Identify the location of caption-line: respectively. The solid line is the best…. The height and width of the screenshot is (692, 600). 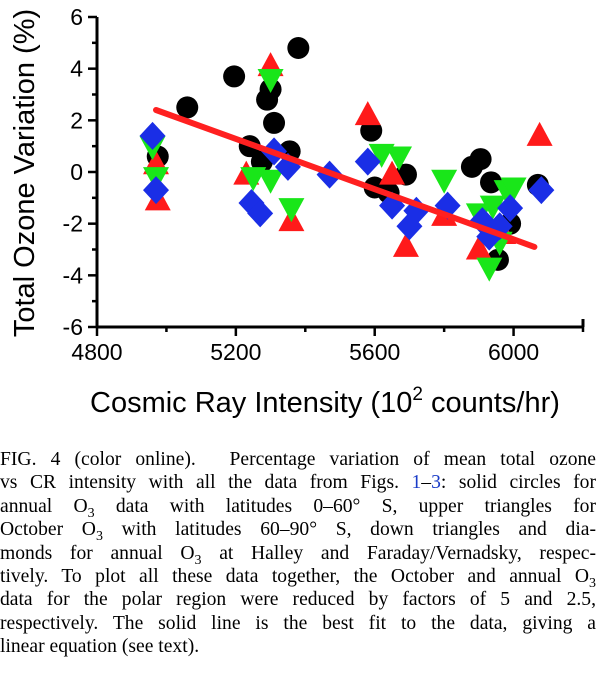
(298, 623).